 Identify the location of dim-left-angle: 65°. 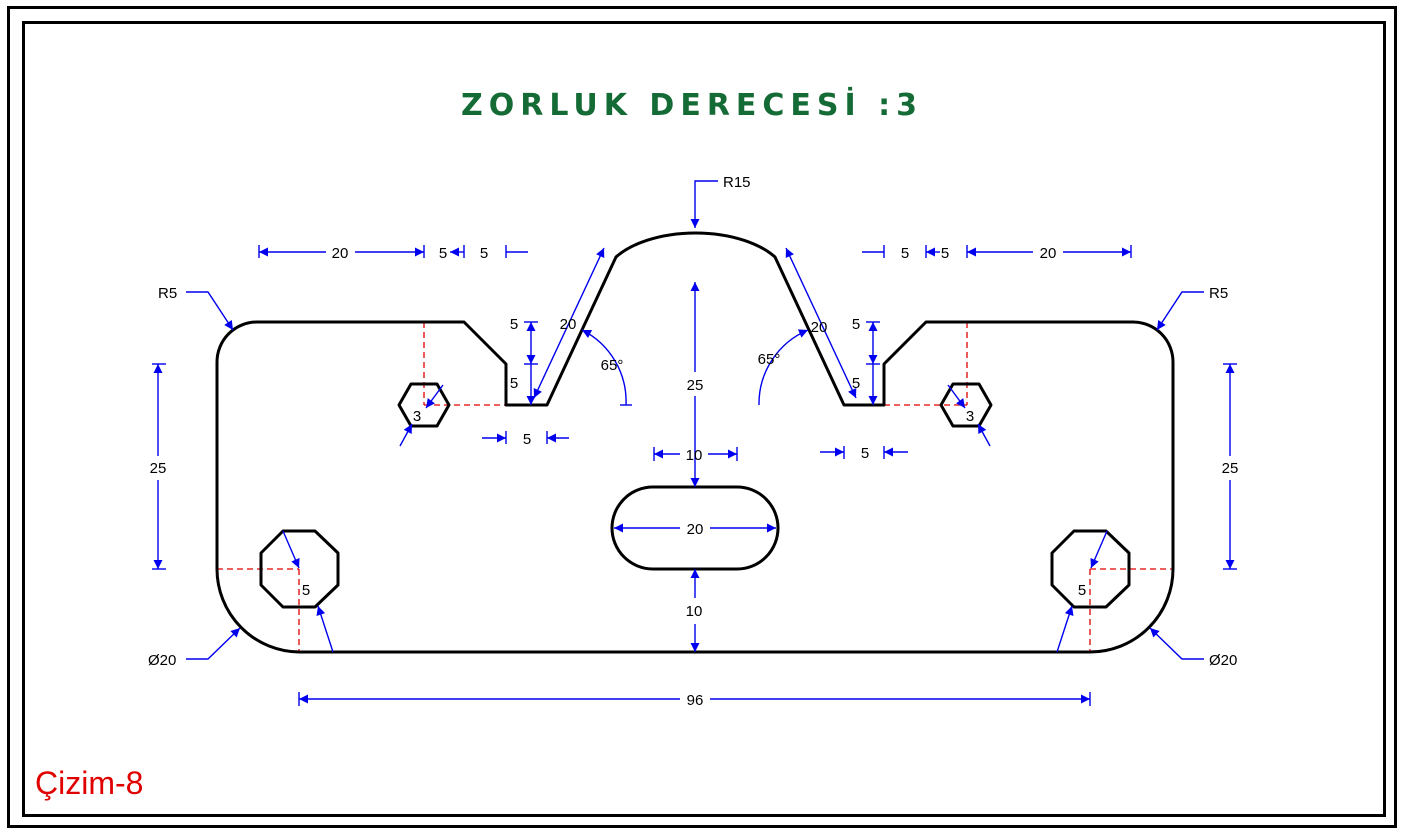
(612, 365).